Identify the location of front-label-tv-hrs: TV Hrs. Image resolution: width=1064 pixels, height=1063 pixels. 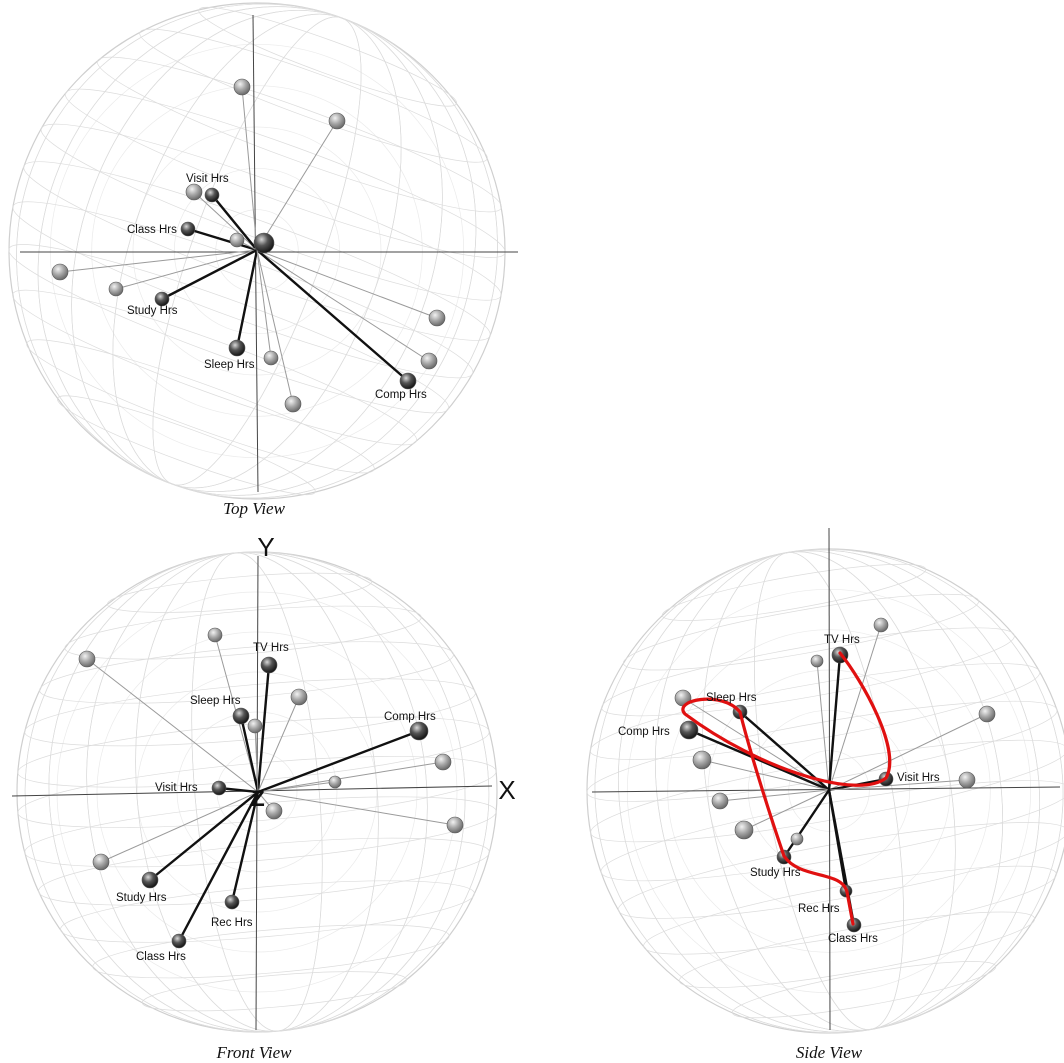
(271, 648).